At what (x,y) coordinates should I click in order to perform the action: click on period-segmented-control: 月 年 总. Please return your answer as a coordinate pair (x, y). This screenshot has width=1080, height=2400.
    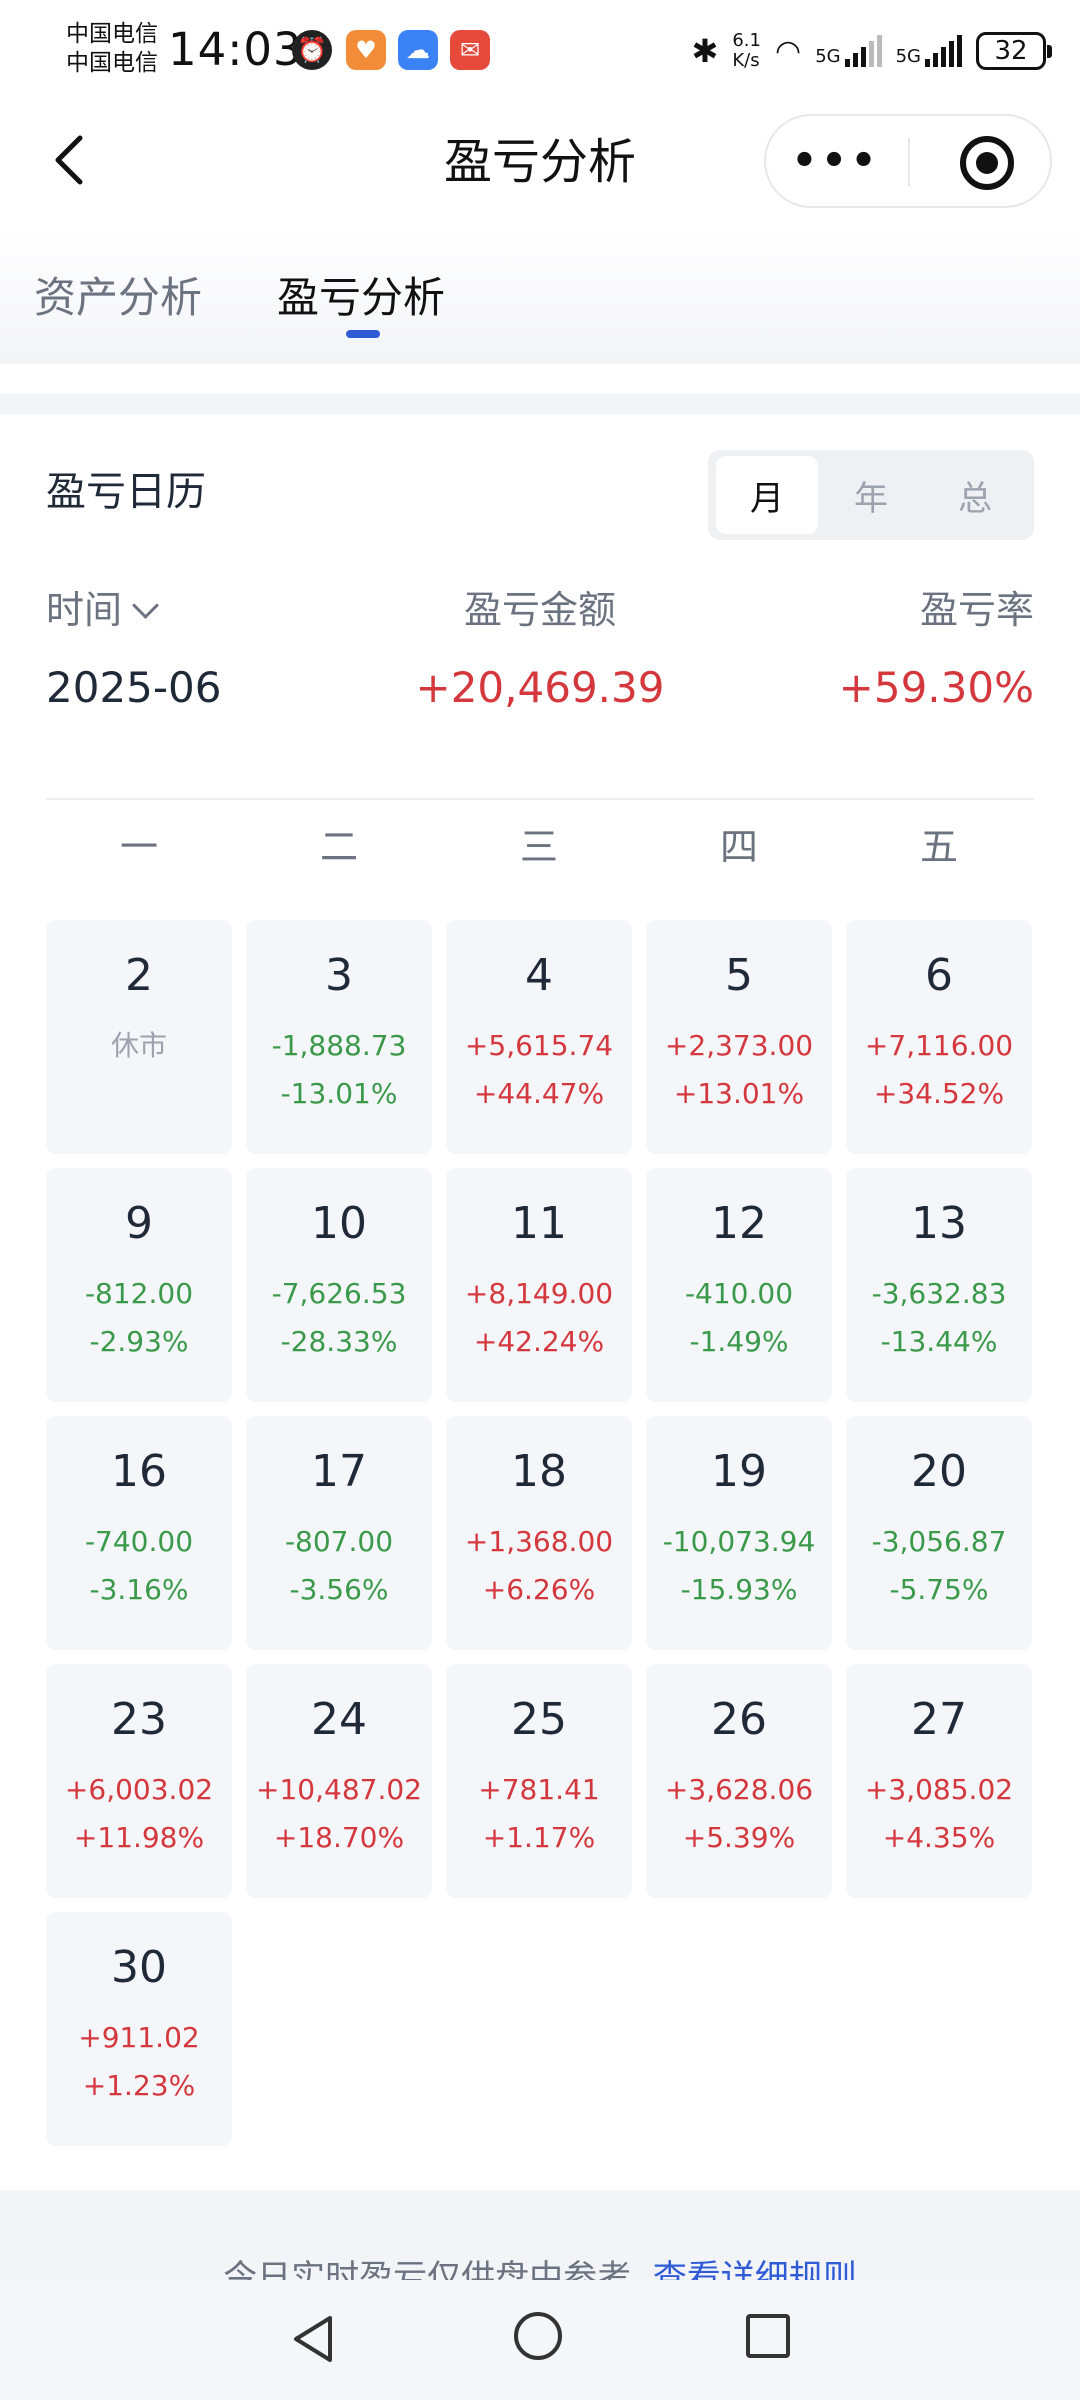
    Looking at the image, I should click on (871, 495).